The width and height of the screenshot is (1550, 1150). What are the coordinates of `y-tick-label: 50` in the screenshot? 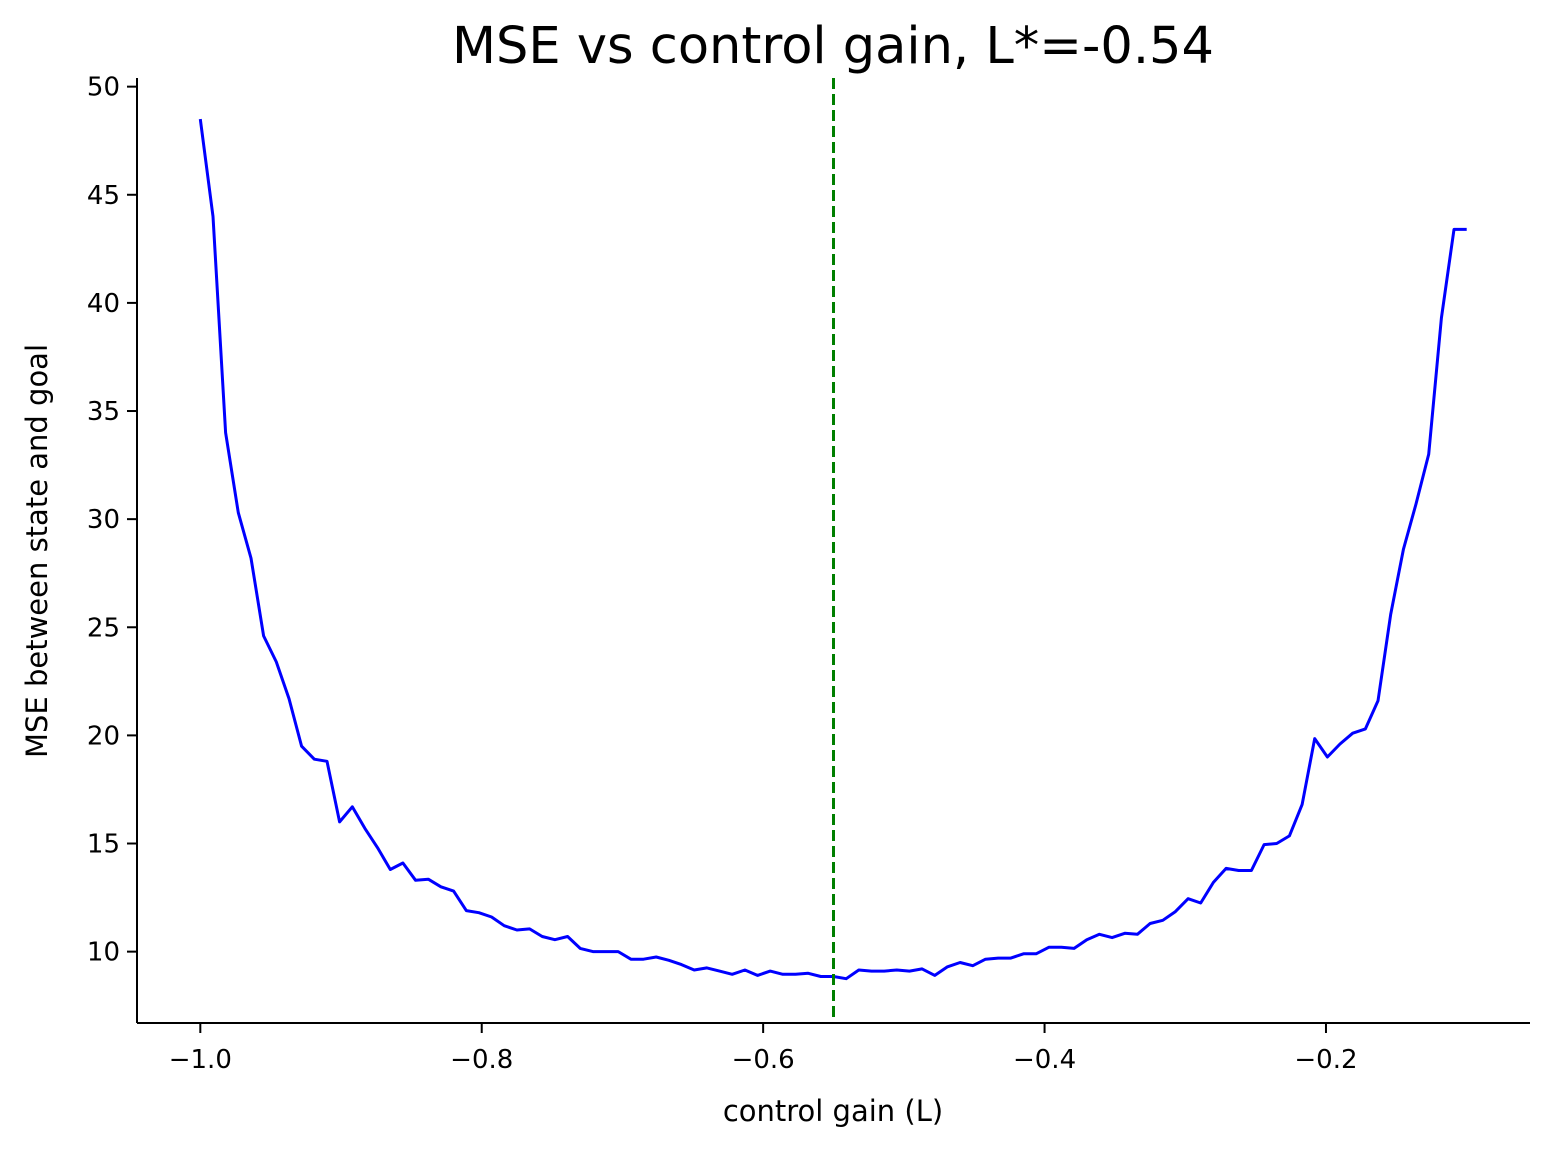 It's located at (103, 88).